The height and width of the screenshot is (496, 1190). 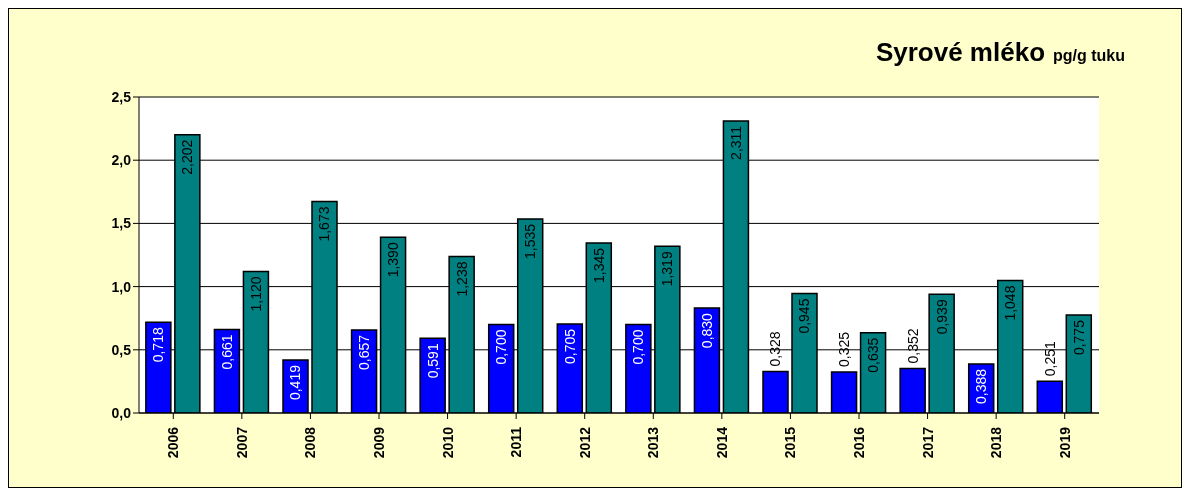 What do you see at coordinates (981, 386) in the screenshot?
I see `data-label: 0,388` at bounding box center [981, 386].